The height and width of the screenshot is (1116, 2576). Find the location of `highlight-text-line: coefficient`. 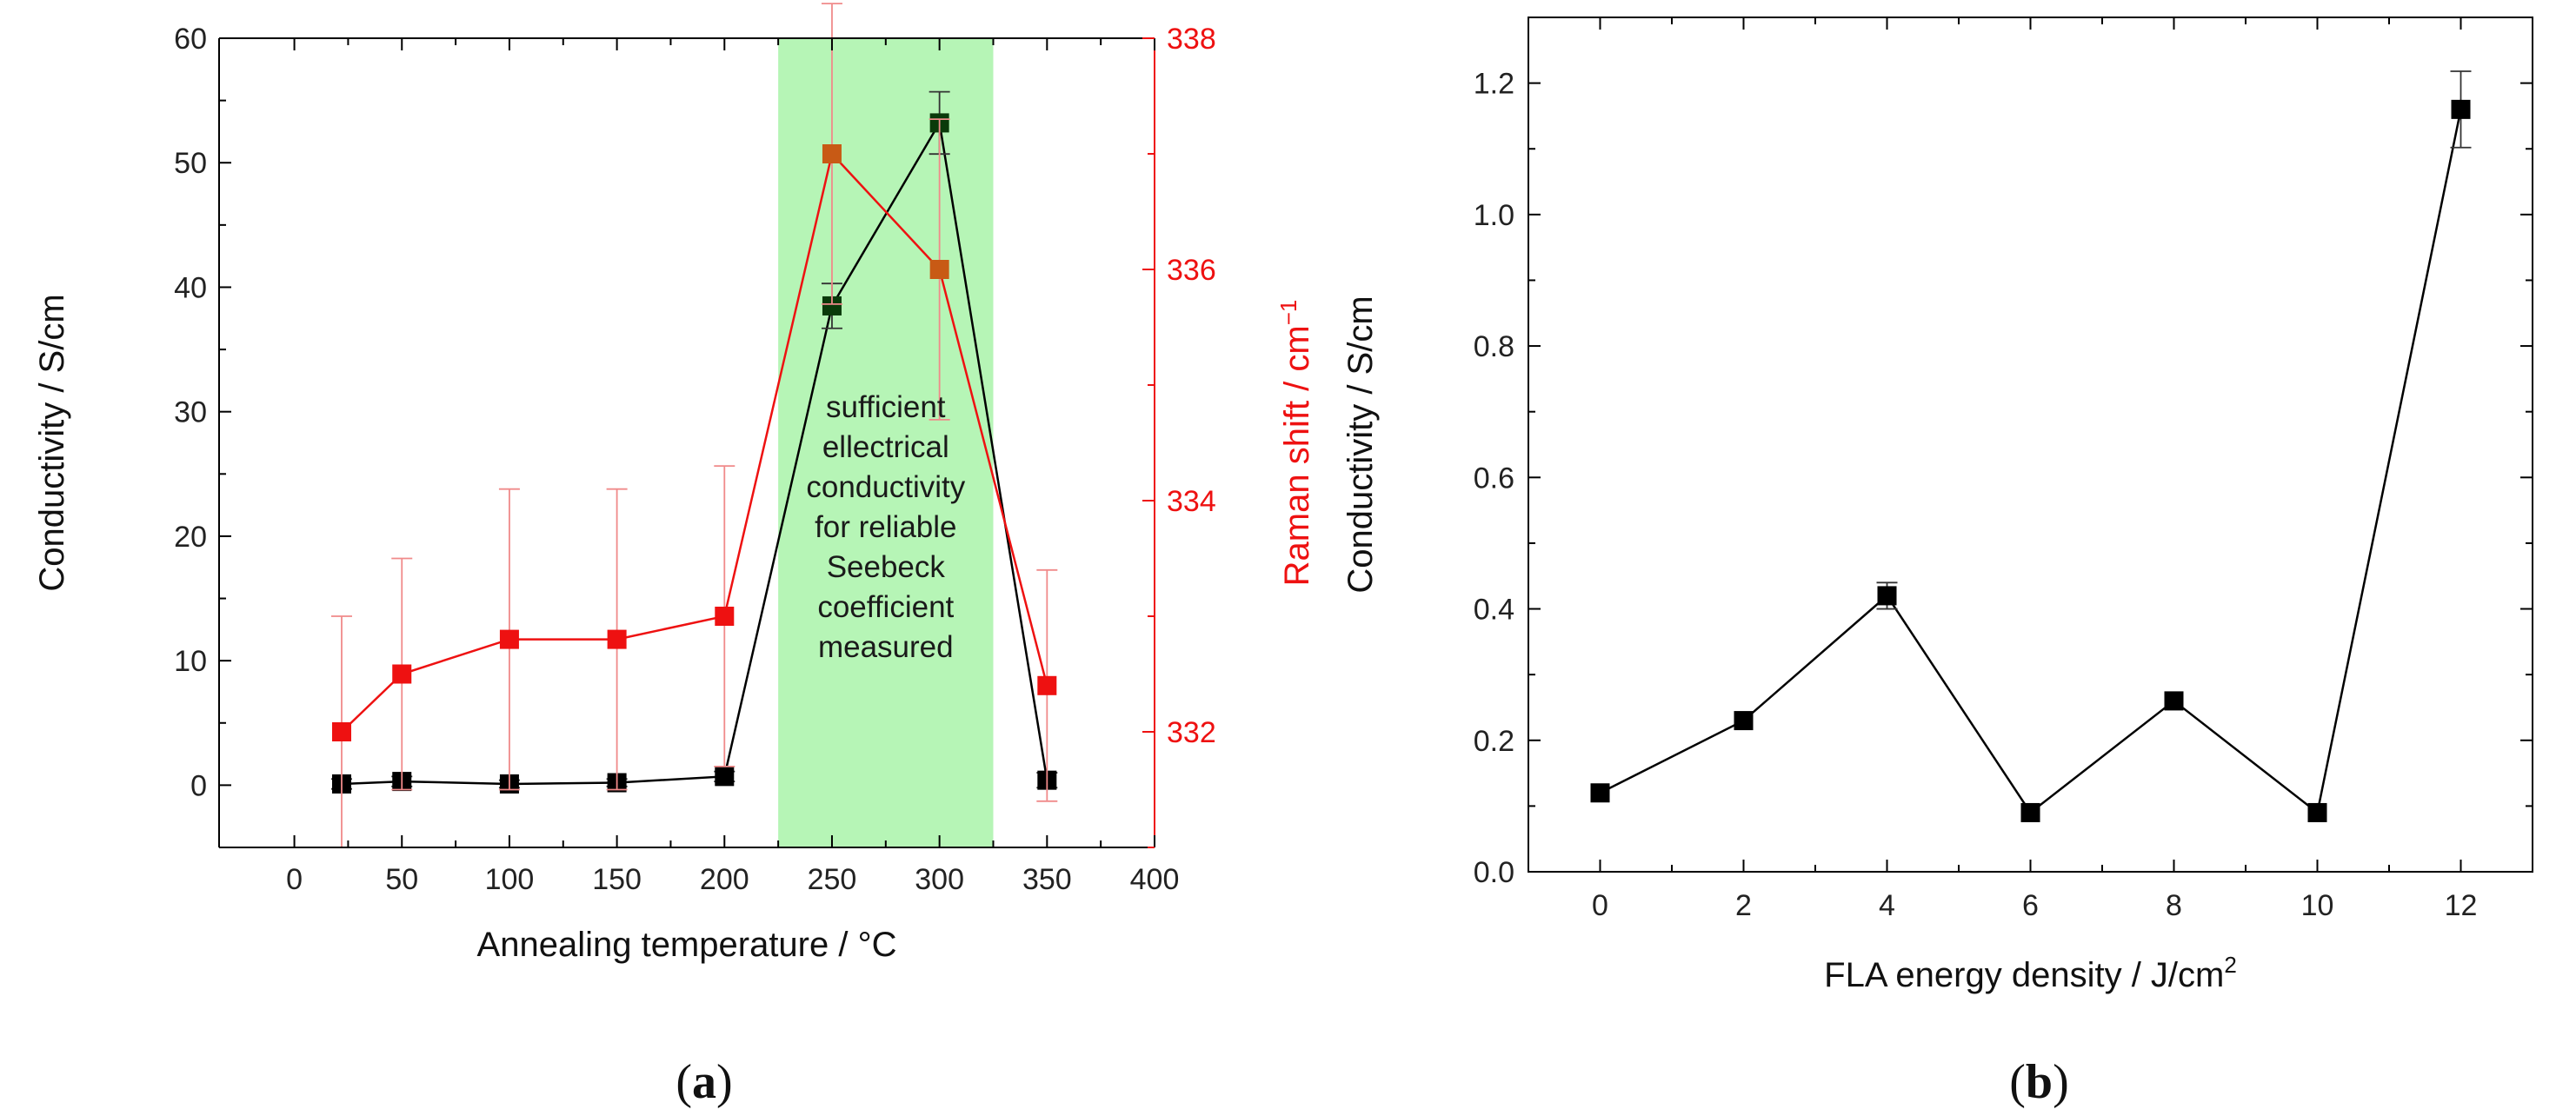

highlight-text-line: coefficient is located at coordinates (885, 607).